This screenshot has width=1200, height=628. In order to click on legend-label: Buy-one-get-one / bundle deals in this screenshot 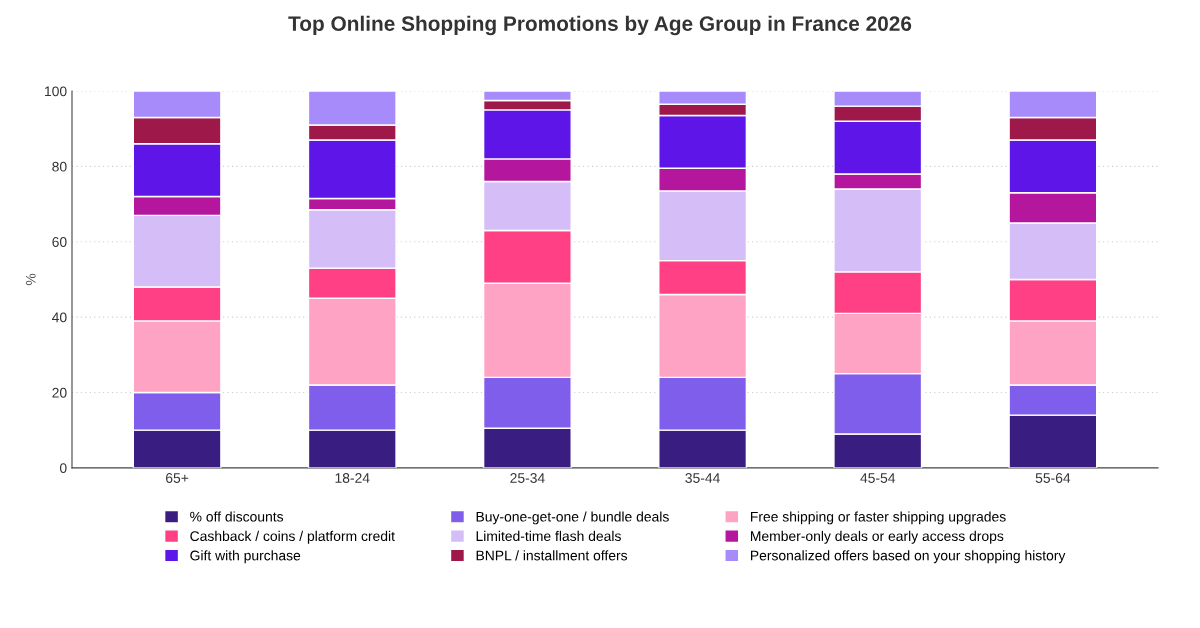, I will do `click(572, 518)`.